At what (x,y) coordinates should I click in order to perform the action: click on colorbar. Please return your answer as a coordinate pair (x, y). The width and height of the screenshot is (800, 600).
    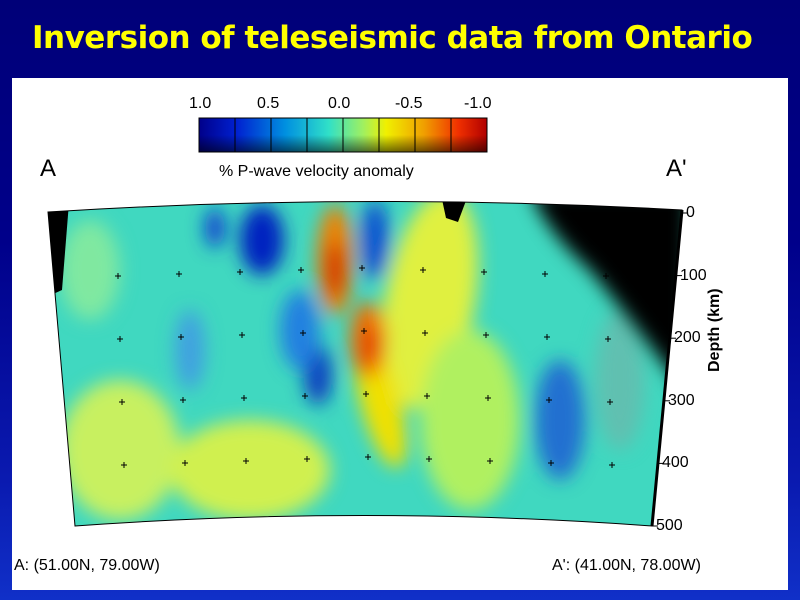
    Looking at the image, I should click on (343, 135).